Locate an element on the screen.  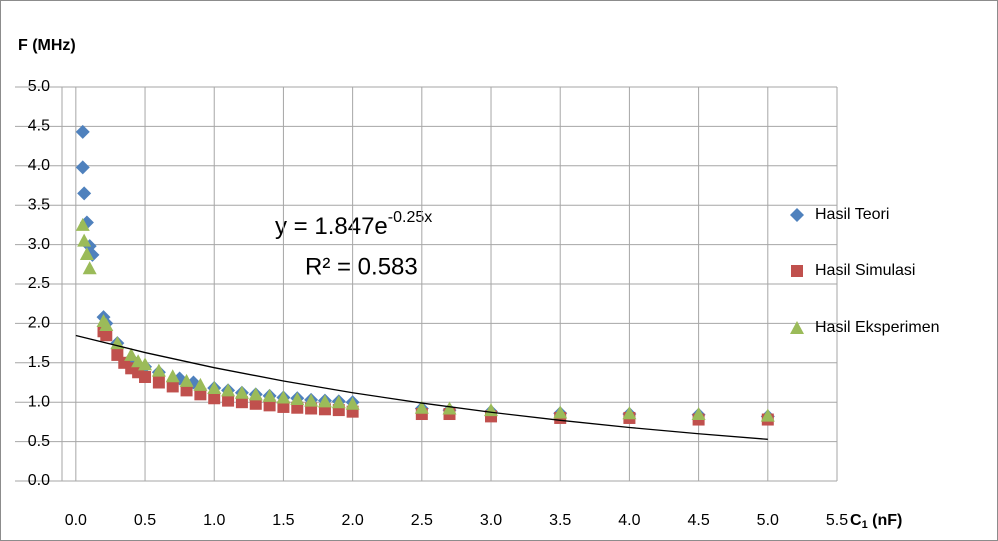
y-tick-label: 1.0 is located at coordinates (39, 401).